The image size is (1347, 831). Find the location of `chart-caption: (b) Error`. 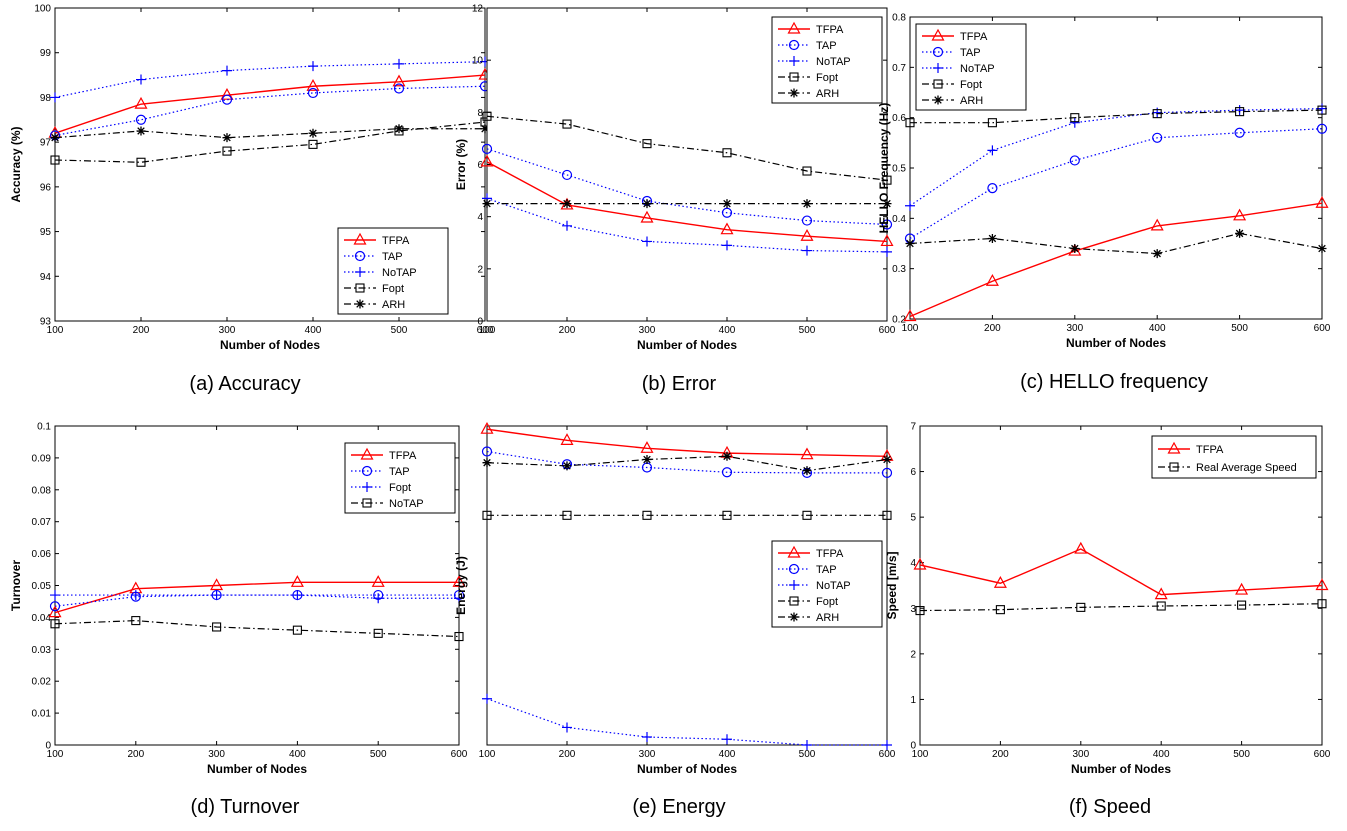

chart-caption: (b) Error is located at coordinates (679, 384).